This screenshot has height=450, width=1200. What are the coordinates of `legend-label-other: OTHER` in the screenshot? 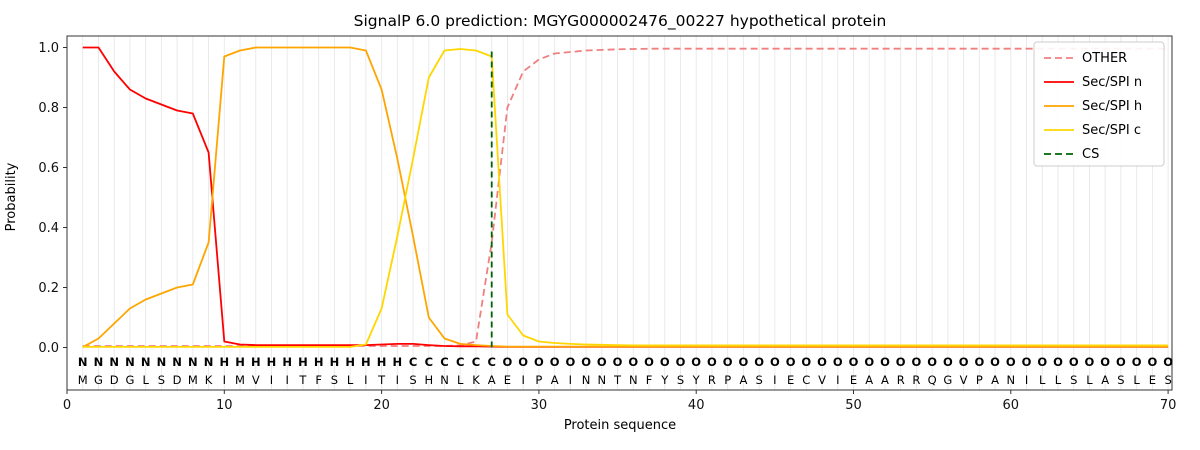 It's located at (1104, 58).